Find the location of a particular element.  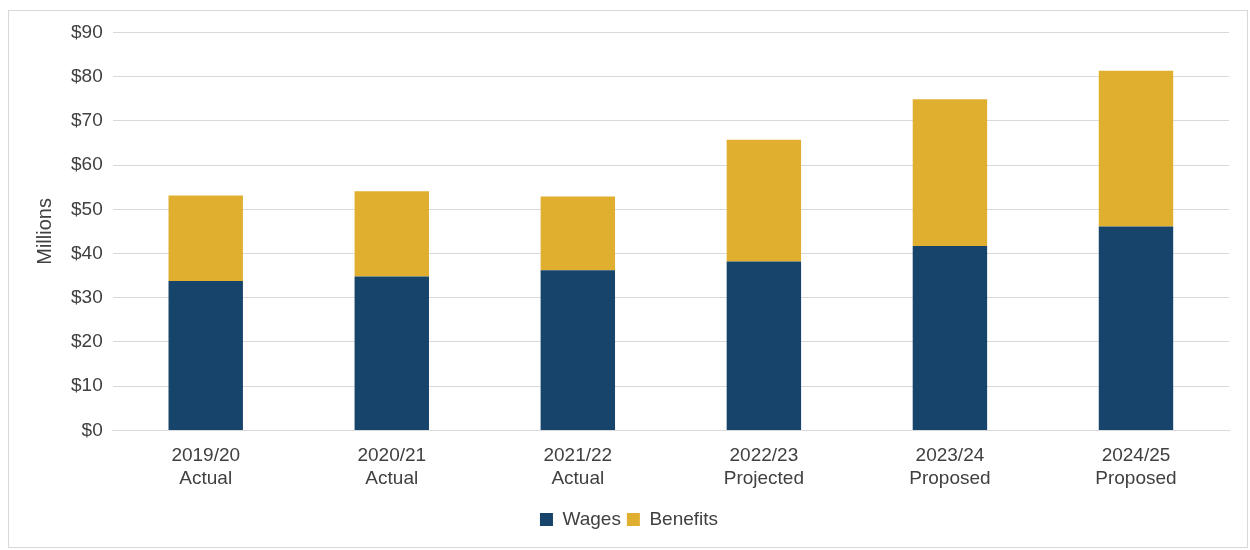

legend-label: Benefits is located at coordinates (684, 518).